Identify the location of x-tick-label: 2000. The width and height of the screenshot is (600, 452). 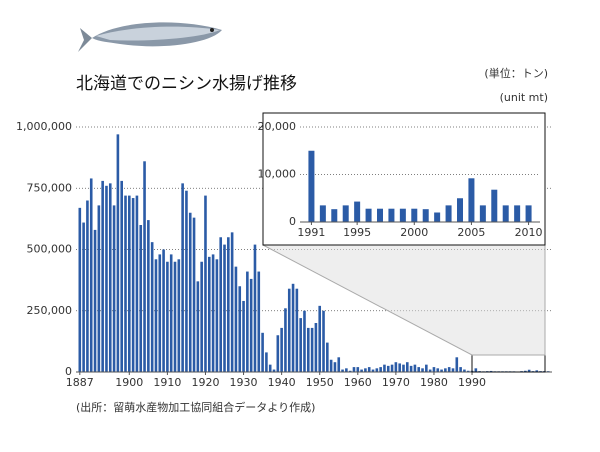
(414, 232).